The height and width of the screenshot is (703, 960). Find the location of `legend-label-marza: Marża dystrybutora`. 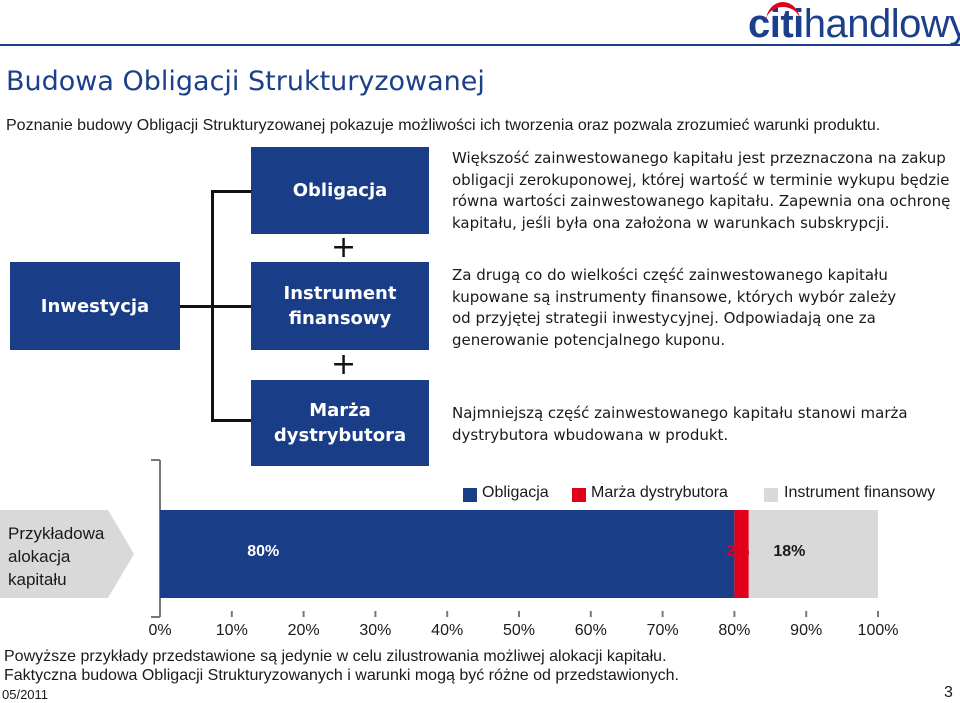

legend-label-marza: Marża dystrybutora is located at coordinates (659, 492).